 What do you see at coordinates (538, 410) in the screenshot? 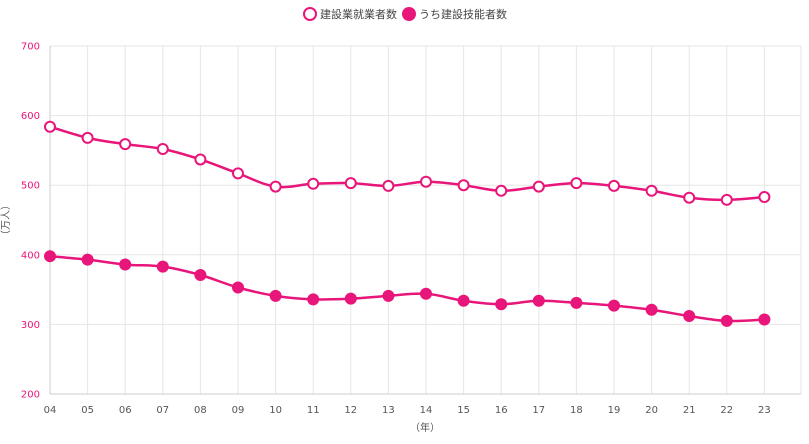
I see `x-tick-label: 17` at bounding box center [538, 410].